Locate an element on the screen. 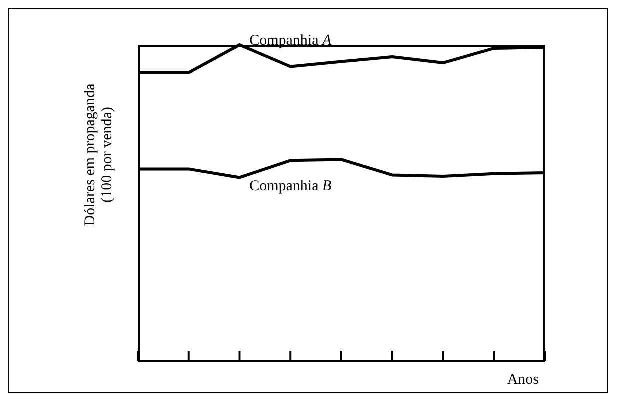 The height and width of the screenshot is (403, 623). series-label: Companhia A is located at coordinates (291, 40).